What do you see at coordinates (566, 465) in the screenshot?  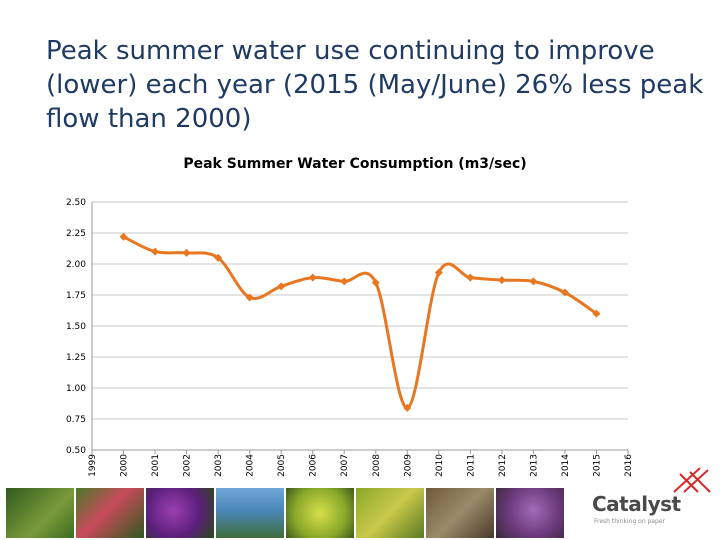 I see `x-tick-label: 2014` at bounding box center [566, 465].